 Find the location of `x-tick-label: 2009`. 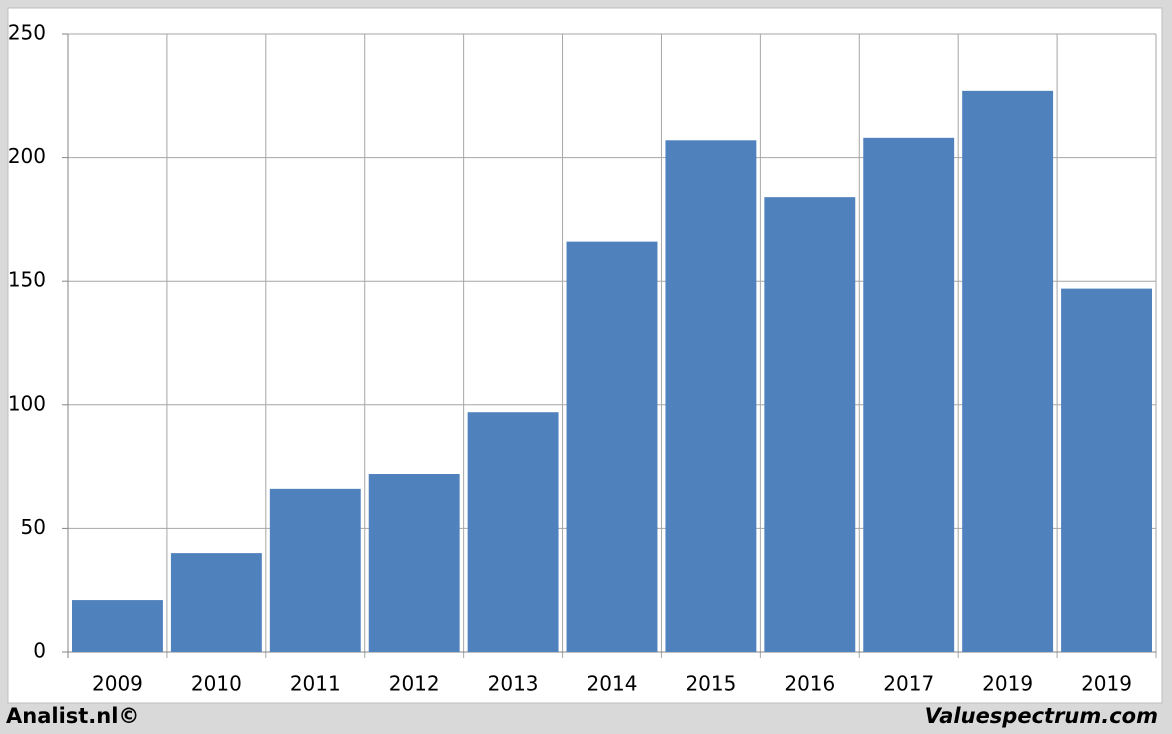

x-tick-label: 2009 is located at coordinates (117, 684).